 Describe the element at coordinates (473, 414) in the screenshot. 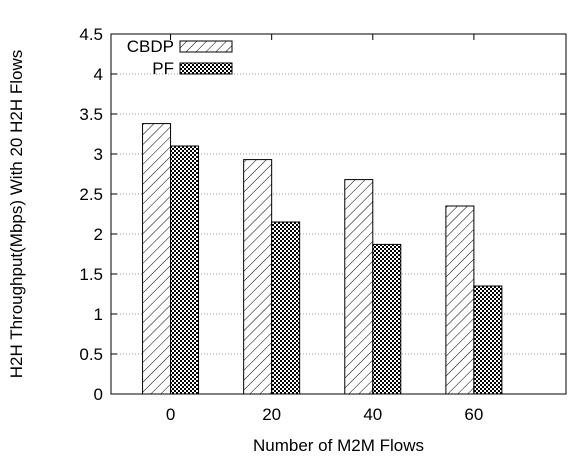

I see `x-tick-label: 60` at that location.